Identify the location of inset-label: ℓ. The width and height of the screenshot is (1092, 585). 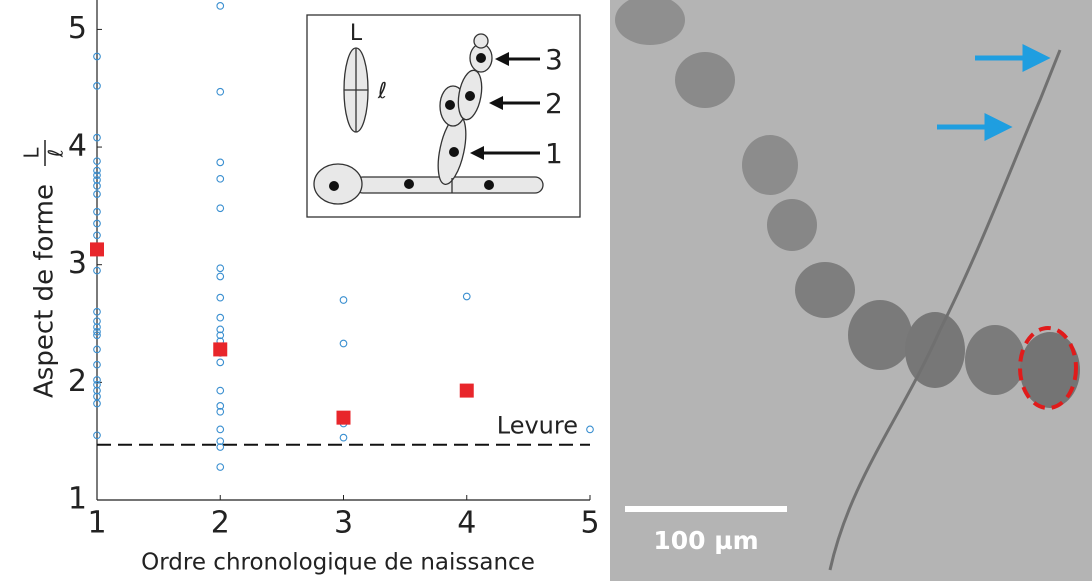
(382, 91).